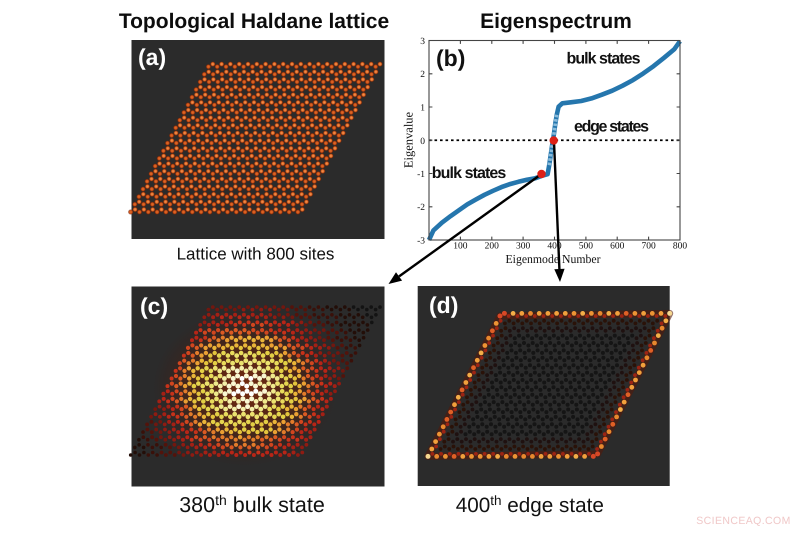 This screenshot has height=535, width=800. Describe the element at coordinates (422, 142) in the screenshot. I see `svg-text: 0` at that location.